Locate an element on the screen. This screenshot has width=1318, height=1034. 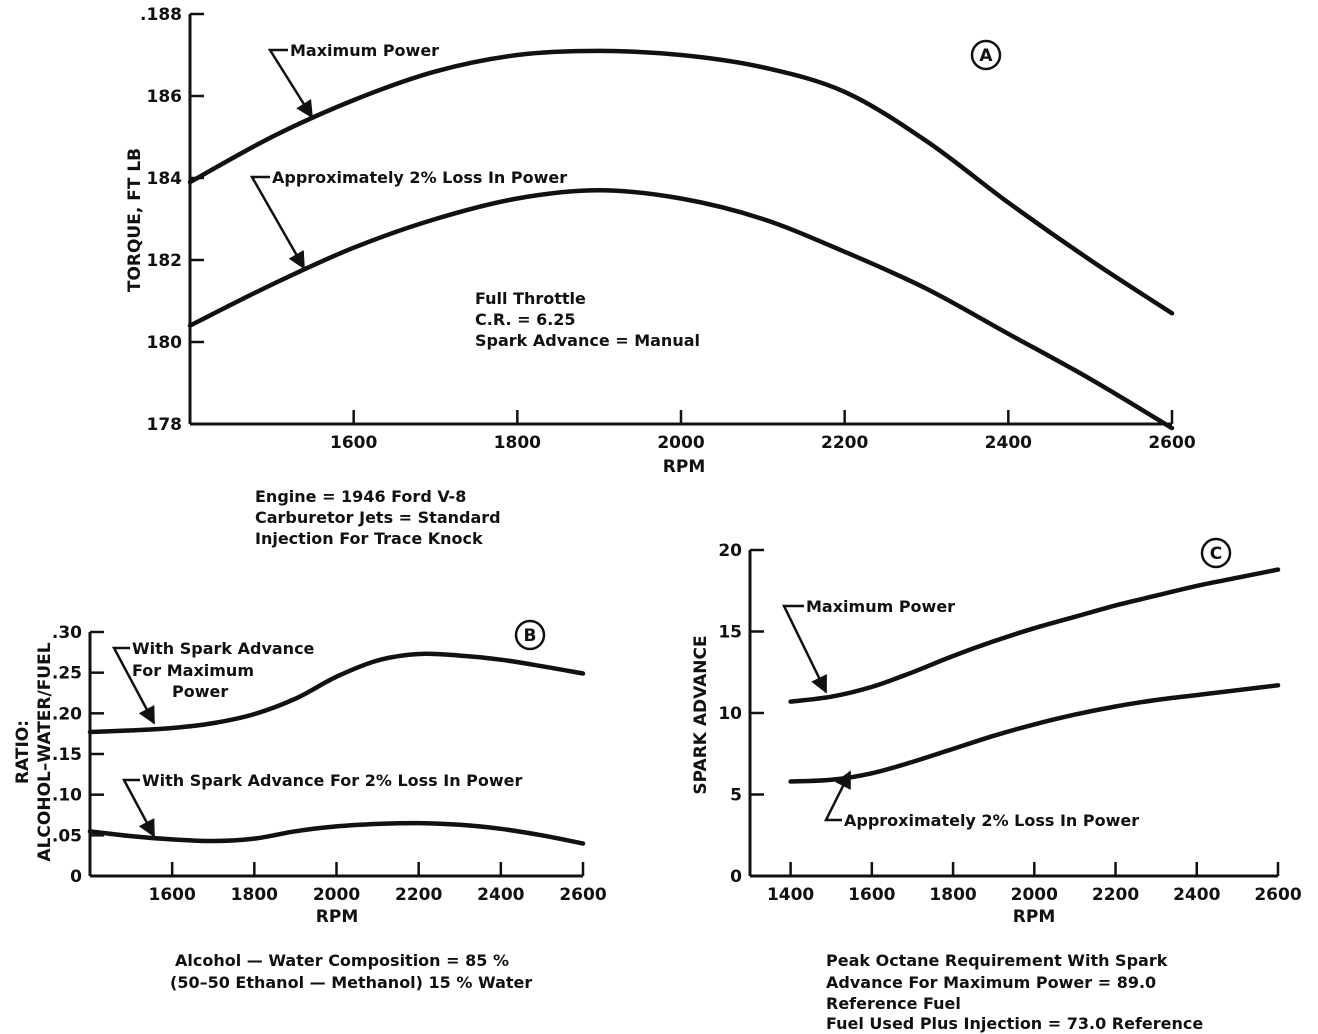
panel-a-ylabel: TORQUE, FT LB is located at coordinates (135, 220).